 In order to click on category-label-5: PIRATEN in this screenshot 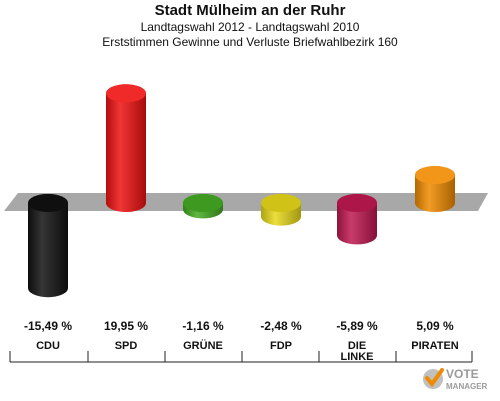, I will do `click(435, 346)`.